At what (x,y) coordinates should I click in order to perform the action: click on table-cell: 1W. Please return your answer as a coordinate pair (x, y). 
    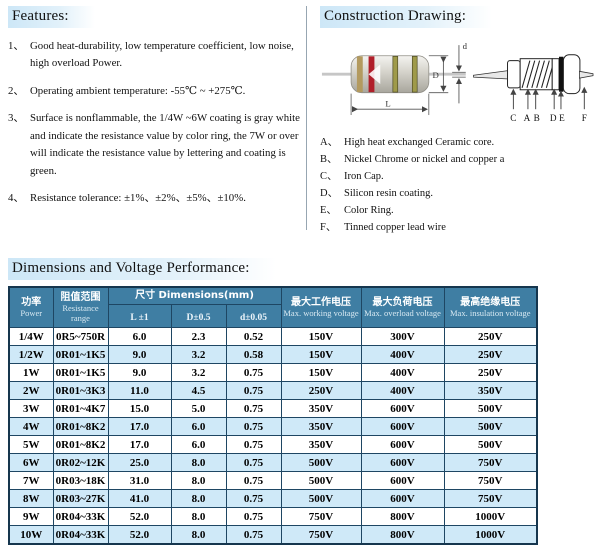
    Looking at the image, I should click on (31, 372).